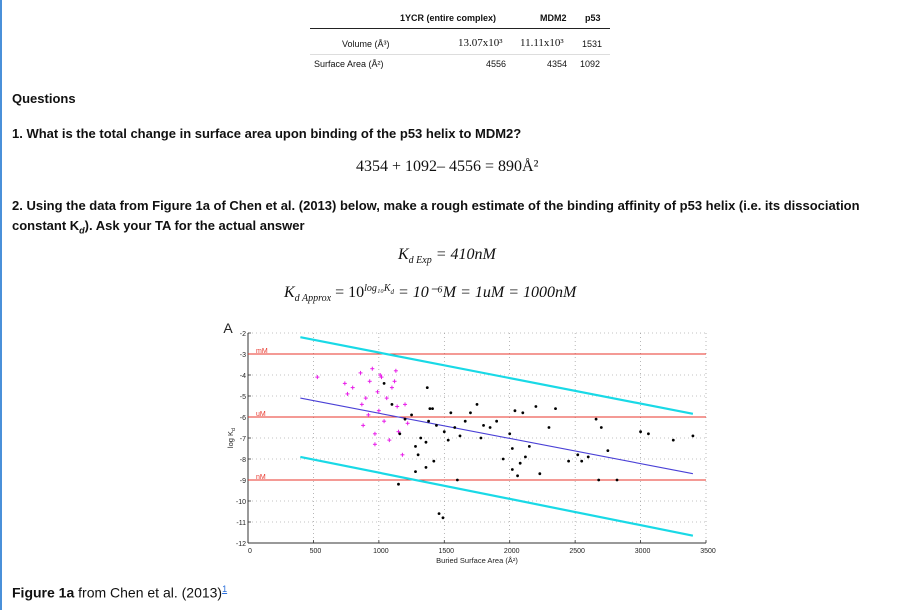 Image resolution: width=914 pixels, height=610 pixels. Describe the element at coordinates (243, 481) in the screenshot. I see `y-tick-label: -9` at that location.